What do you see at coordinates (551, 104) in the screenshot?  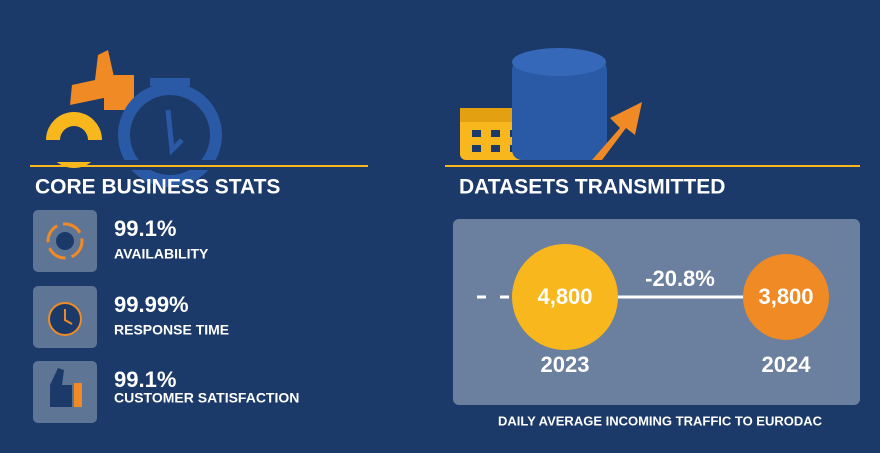 I see `right-header-icons` at bounding box center [551, 104].